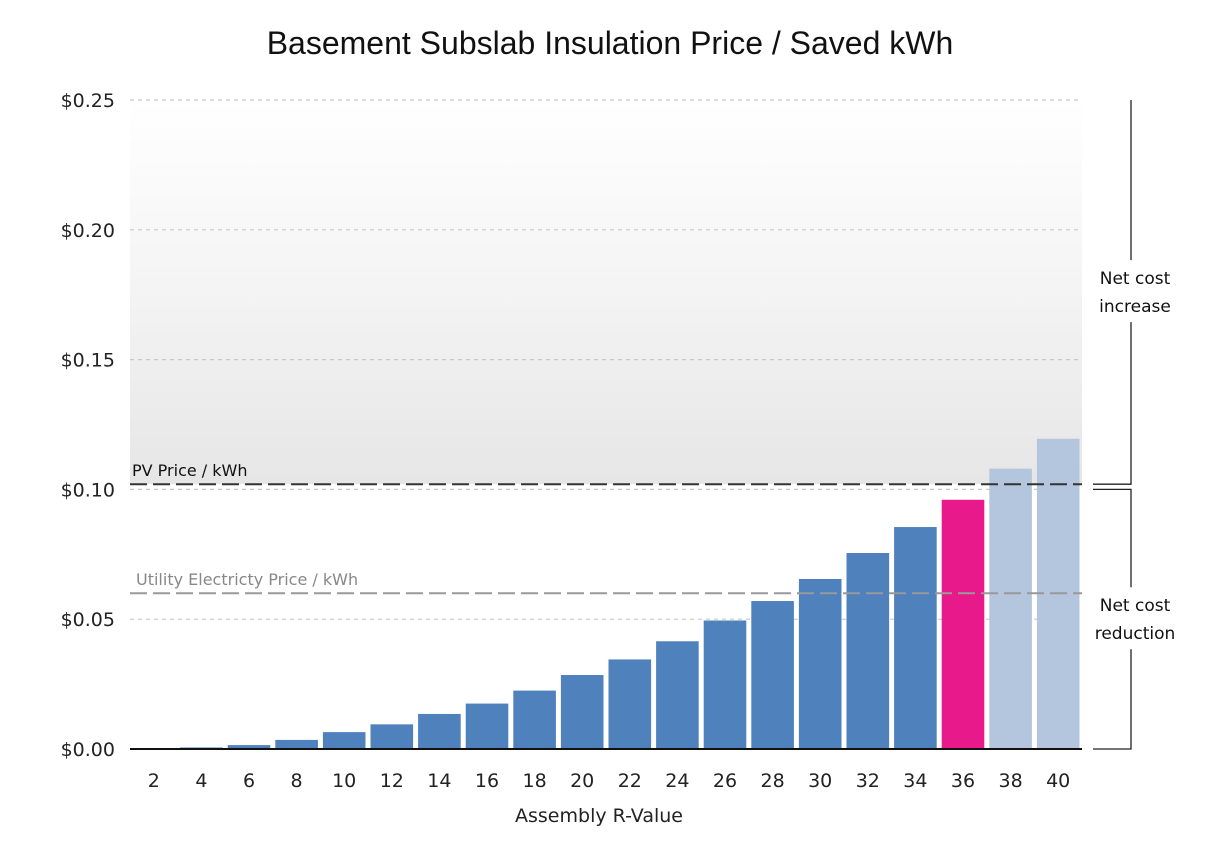 The height and width of the screenshot is (853, 1230). Describe the element at coordinates (868, 651) in the screenshot. I see `bar-r32` at that location.